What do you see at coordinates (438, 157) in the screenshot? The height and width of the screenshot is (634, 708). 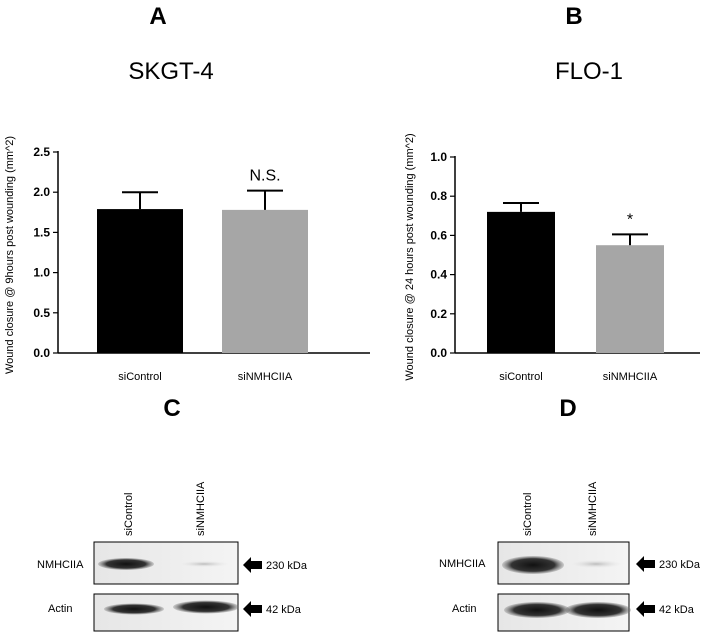 I see `chart-b-y-tick-label: 1.0` at bounding box center [438, 157].